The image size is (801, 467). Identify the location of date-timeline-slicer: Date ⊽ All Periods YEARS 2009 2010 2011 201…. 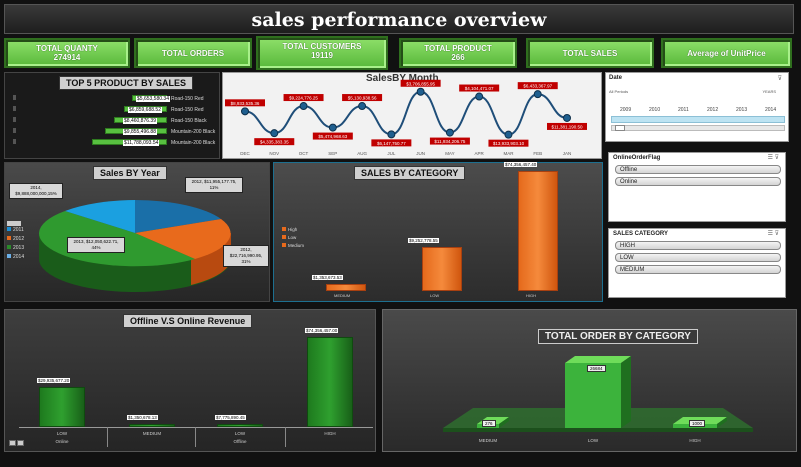
(697, 107).